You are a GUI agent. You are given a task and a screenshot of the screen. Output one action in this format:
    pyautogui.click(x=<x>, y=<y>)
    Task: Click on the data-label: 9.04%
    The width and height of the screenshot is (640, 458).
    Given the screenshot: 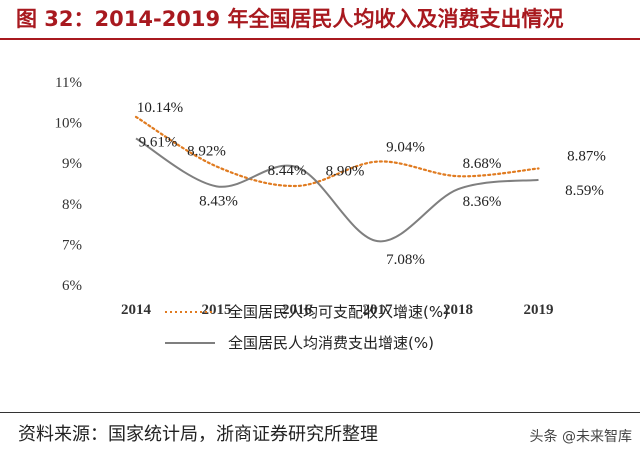 What is the action you would take?
    pyautogui.click(x=405, y=148)
    